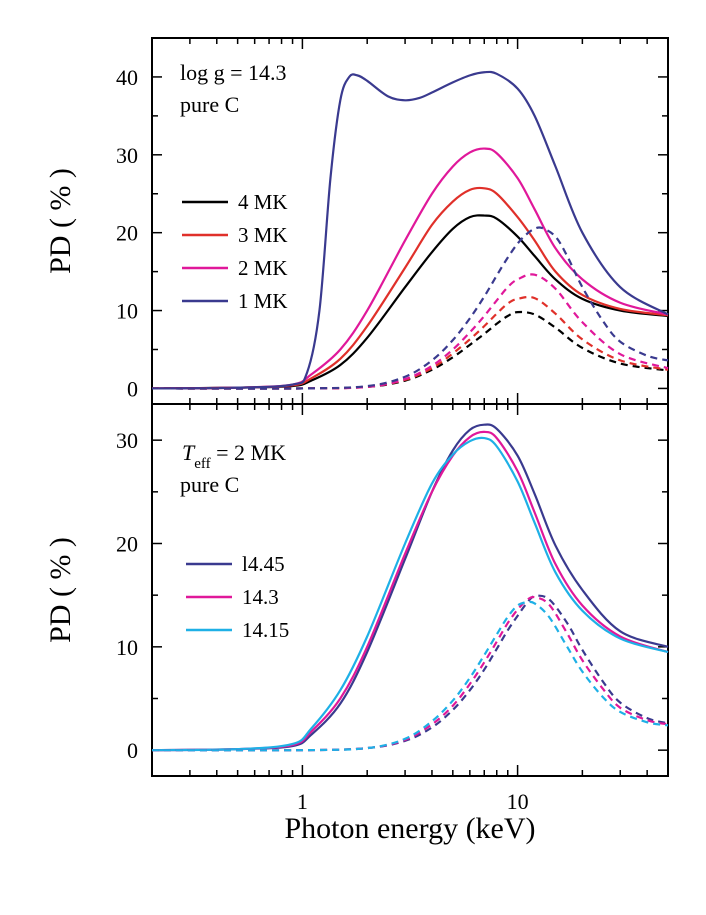 The height and width of the screenshot is (915, 706). What do you see at coordinates (209, 484) in the screenshot?
I see `bottom-annotation-line2: pure C` at bounding box center [209, 484].